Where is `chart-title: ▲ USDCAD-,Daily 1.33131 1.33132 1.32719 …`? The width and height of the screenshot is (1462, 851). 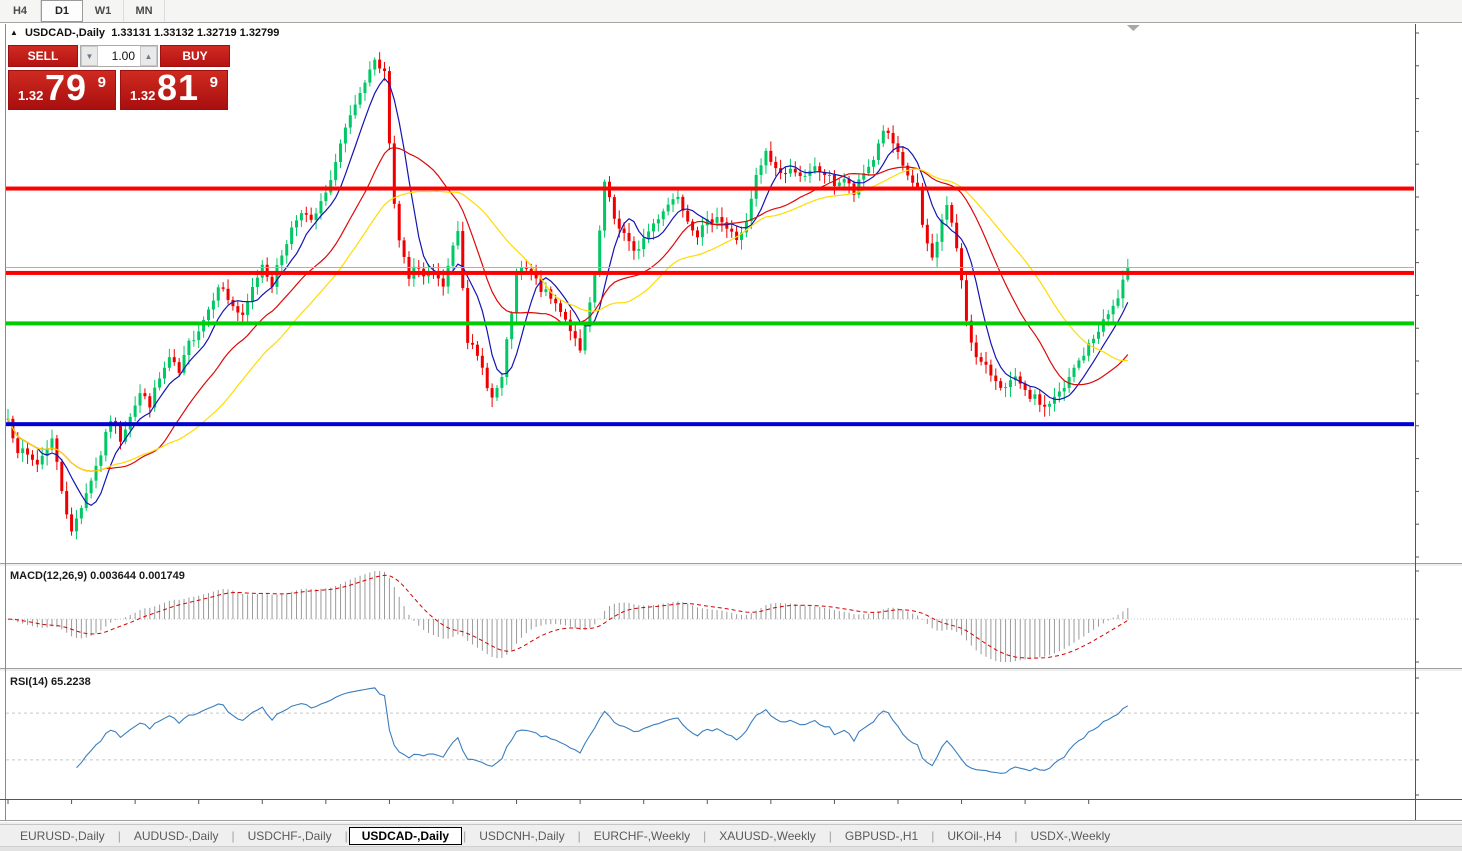
chart-title: ▲ USDCAD-,Daily 1.33131 1.33132 1.32719 … is located at coordinates (144, 33).